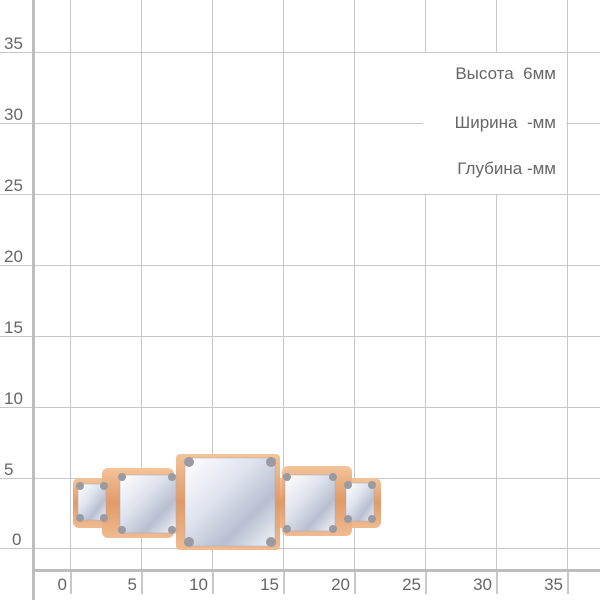  I want to click on y-tick-label: 35, so click(13, 43).